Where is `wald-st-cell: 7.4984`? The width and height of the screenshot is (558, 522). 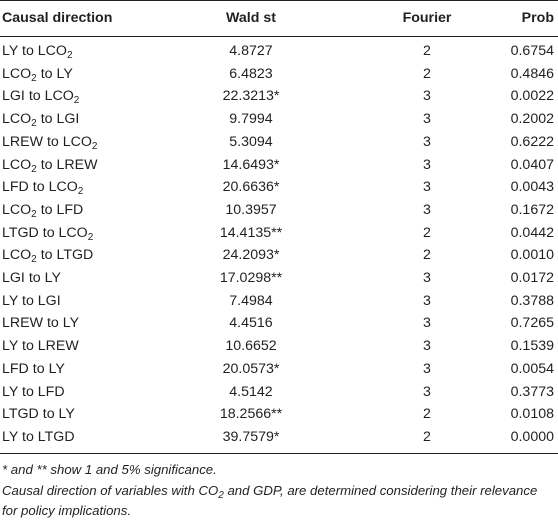
wald-st-cell: 7.4984 is located at coordinates (251, 300).